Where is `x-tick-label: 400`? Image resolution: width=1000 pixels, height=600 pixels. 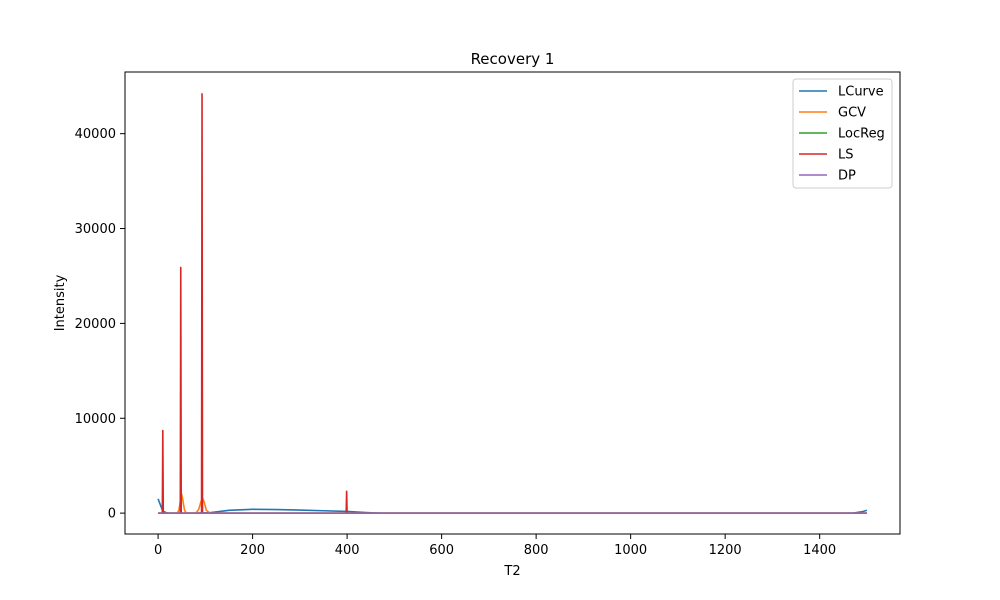
x-tick-label: 400 is located at coordinates (347, 550).